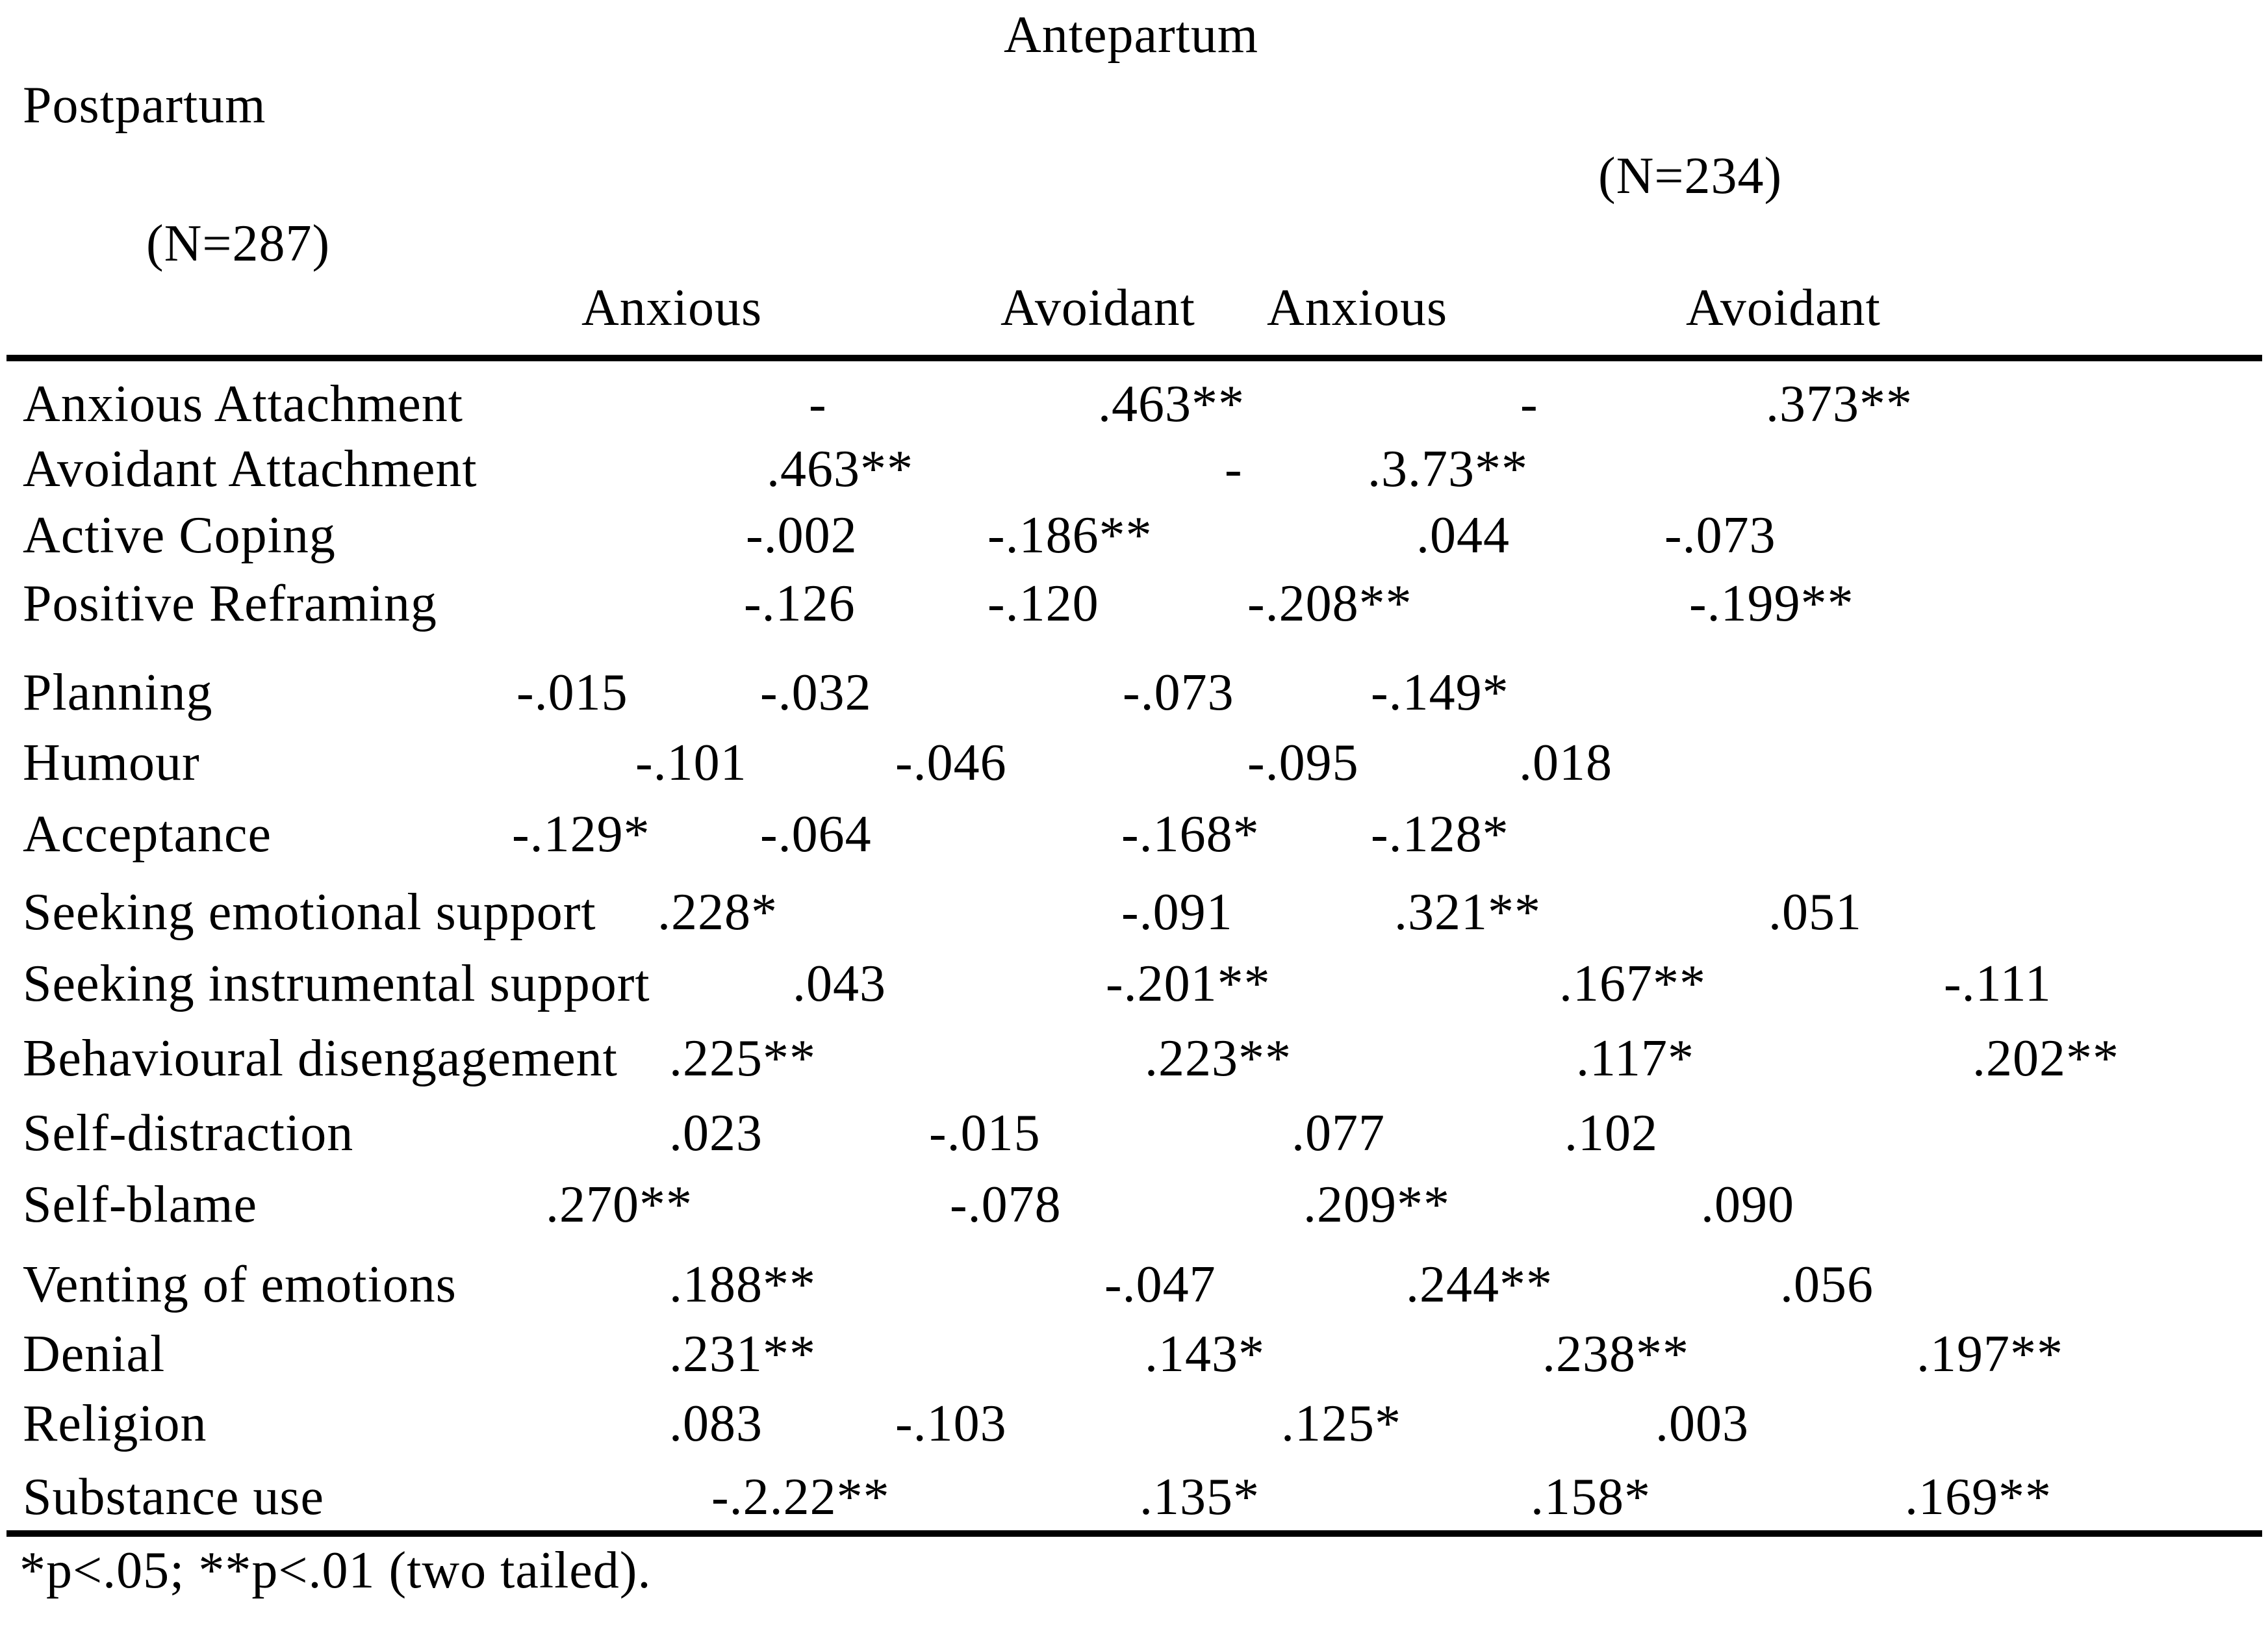 Image resolution: width=2268 pixels, height=1631 pixels. What do you see at coordinates (1329, 604) in the screenshot?
I see `table-cell: -.208**` at bounding box center [1329, 604].